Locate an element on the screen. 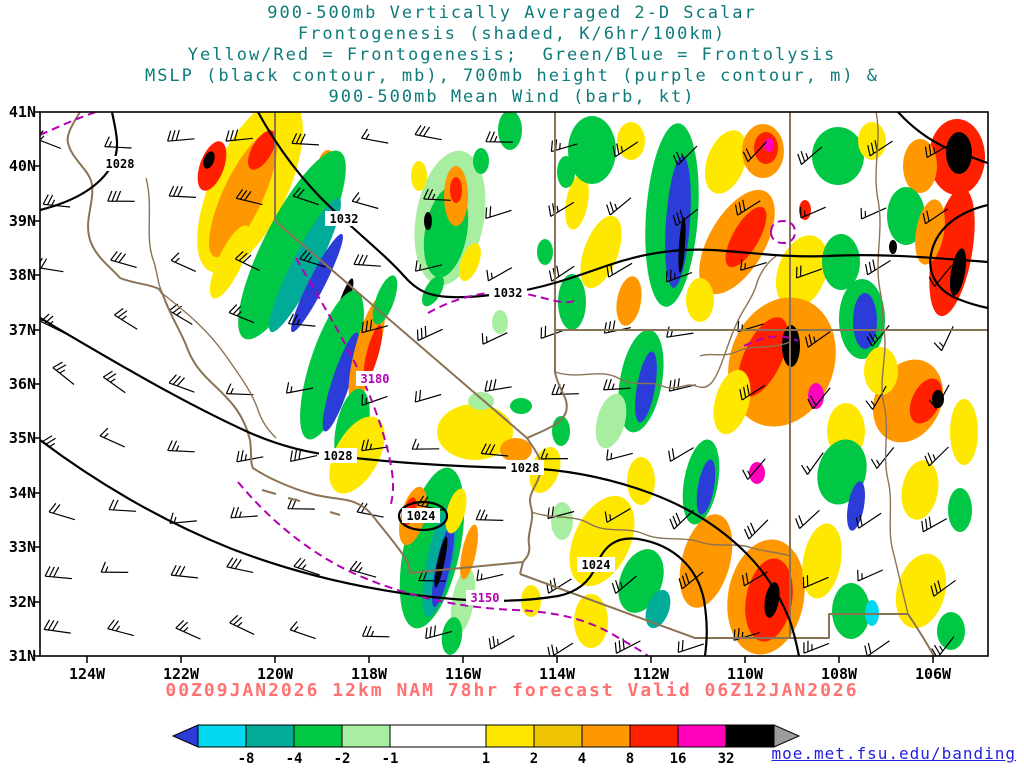  gila-river is located at coordinates (660, 534).